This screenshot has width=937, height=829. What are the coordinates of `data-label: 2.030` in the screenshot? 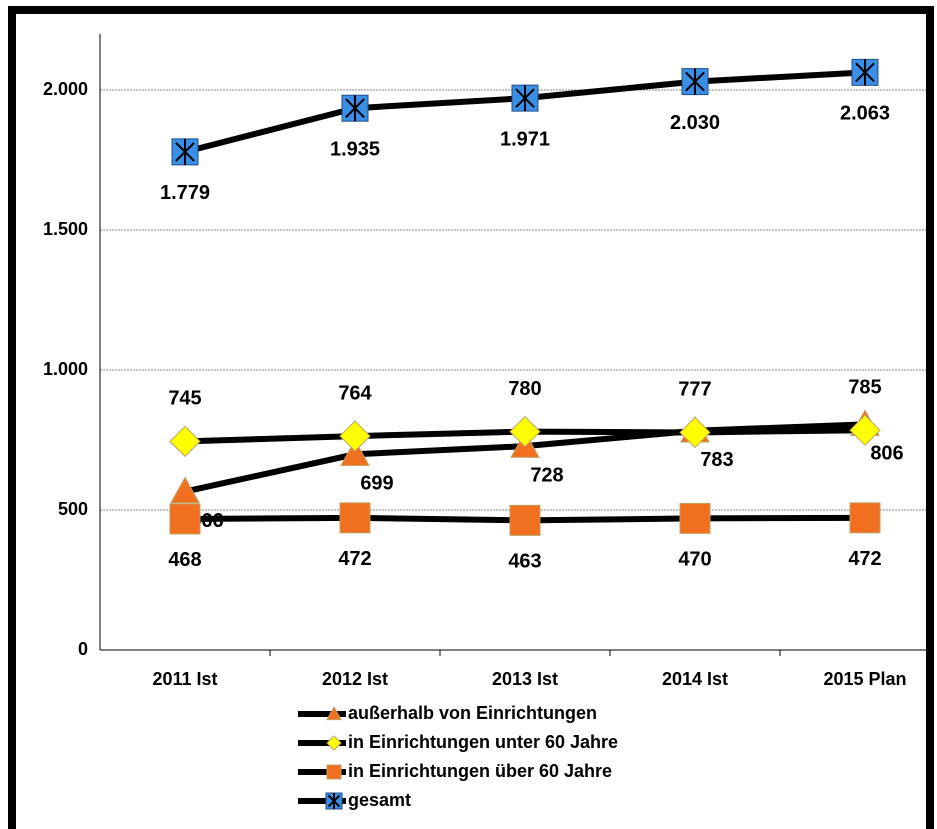 It's located at (695, 123).